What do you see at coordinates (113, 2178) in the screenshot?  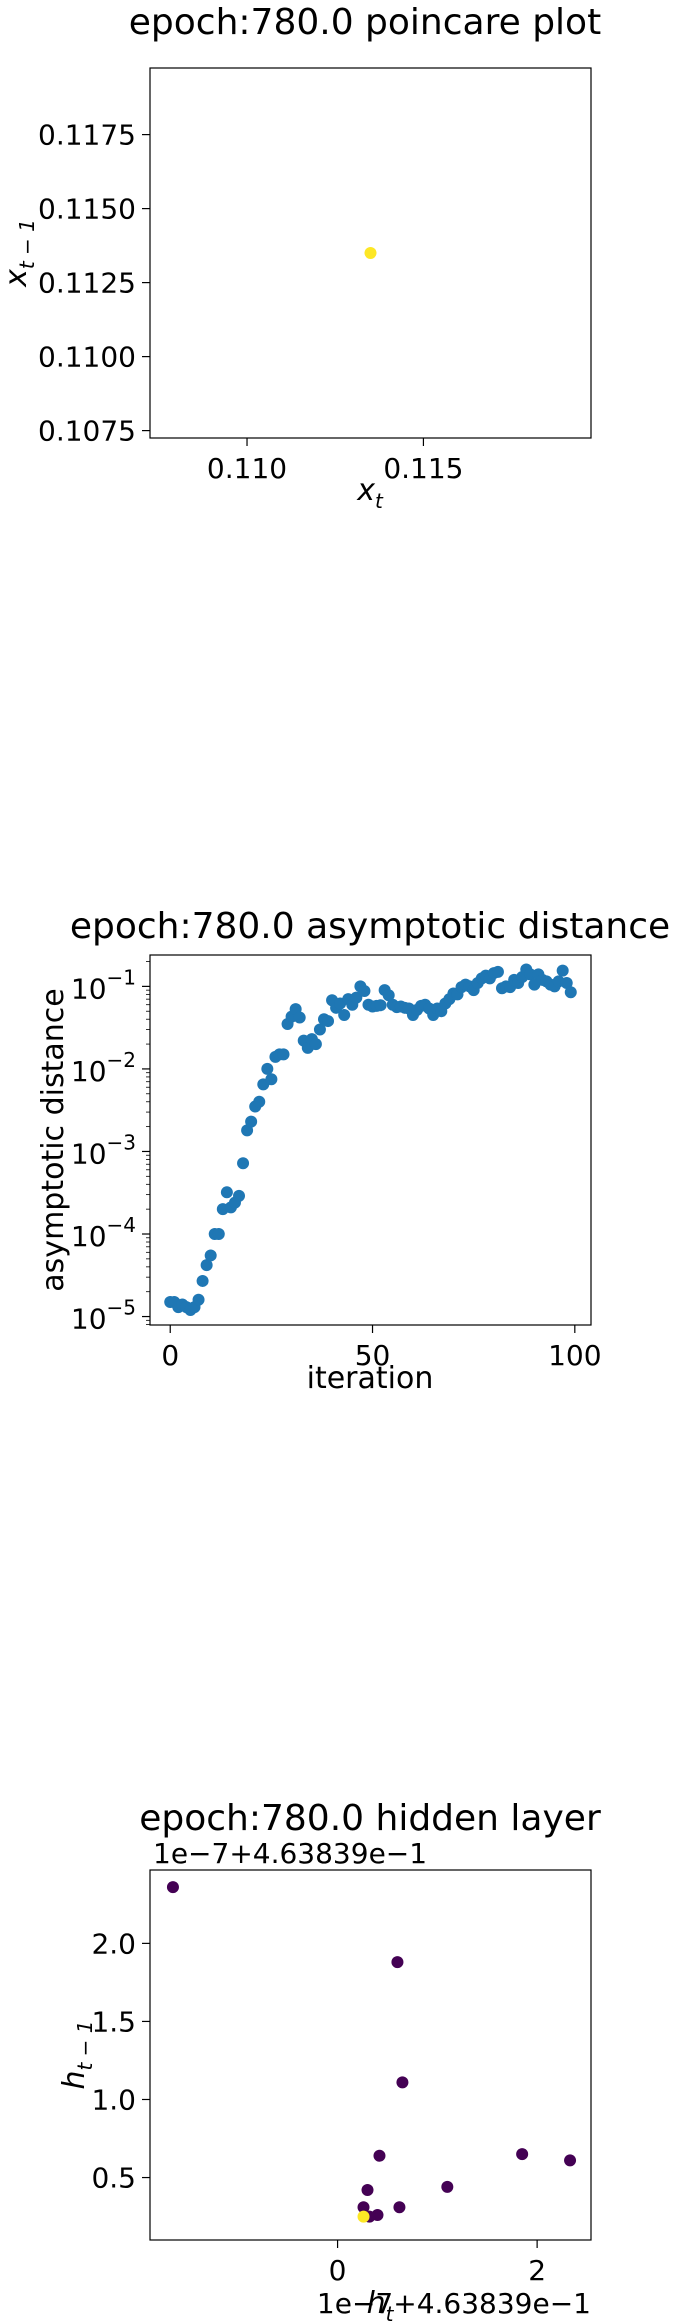 I see `y-tick-label: 0.5` at bounding box center [113, 2178].